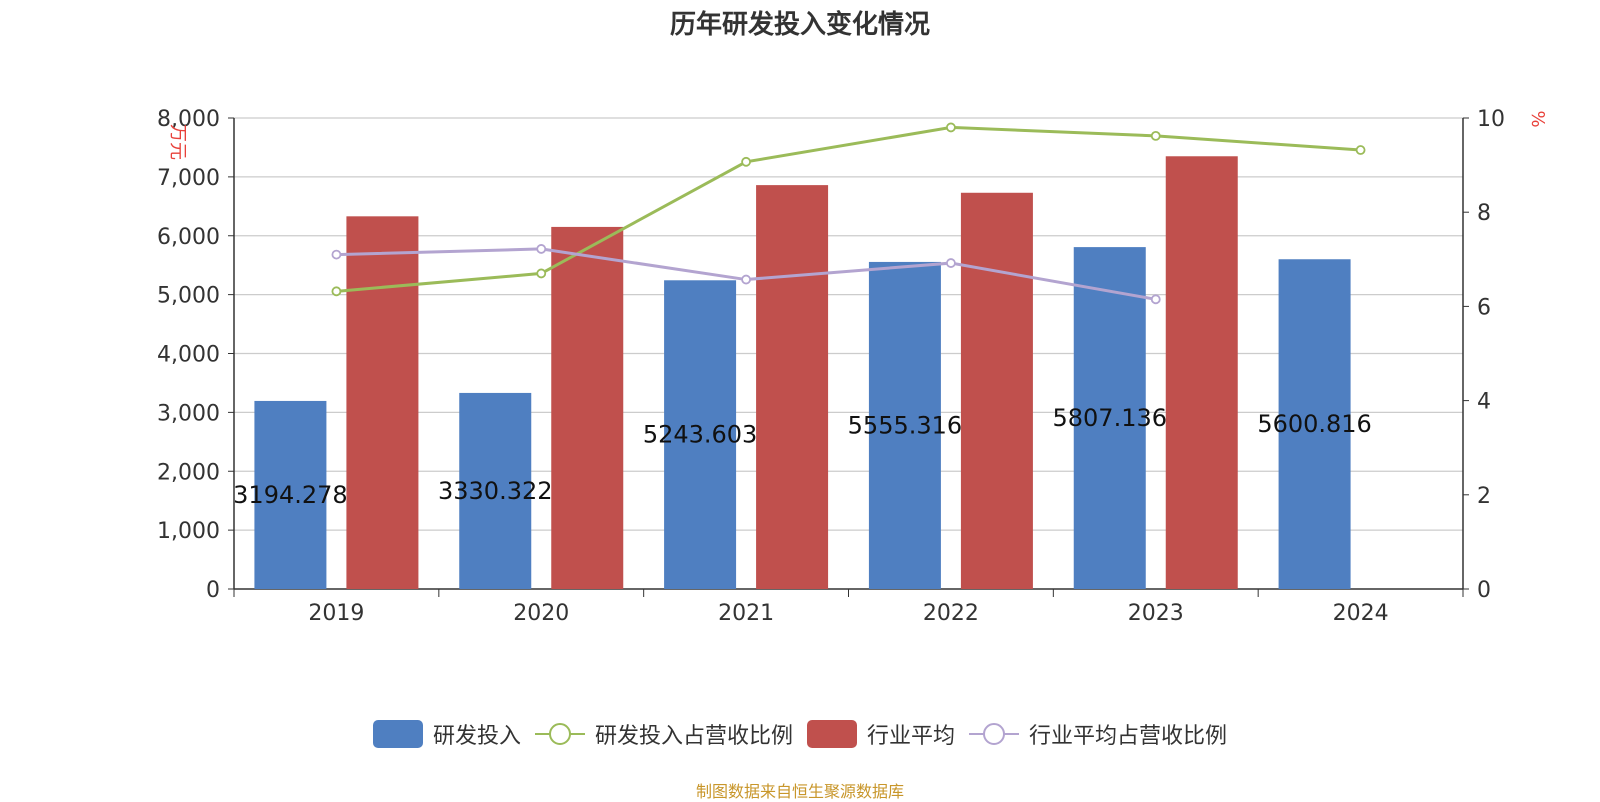  I want to click on source-footer: 制图数据来自恒生聚源数据库, so click(799, 791).